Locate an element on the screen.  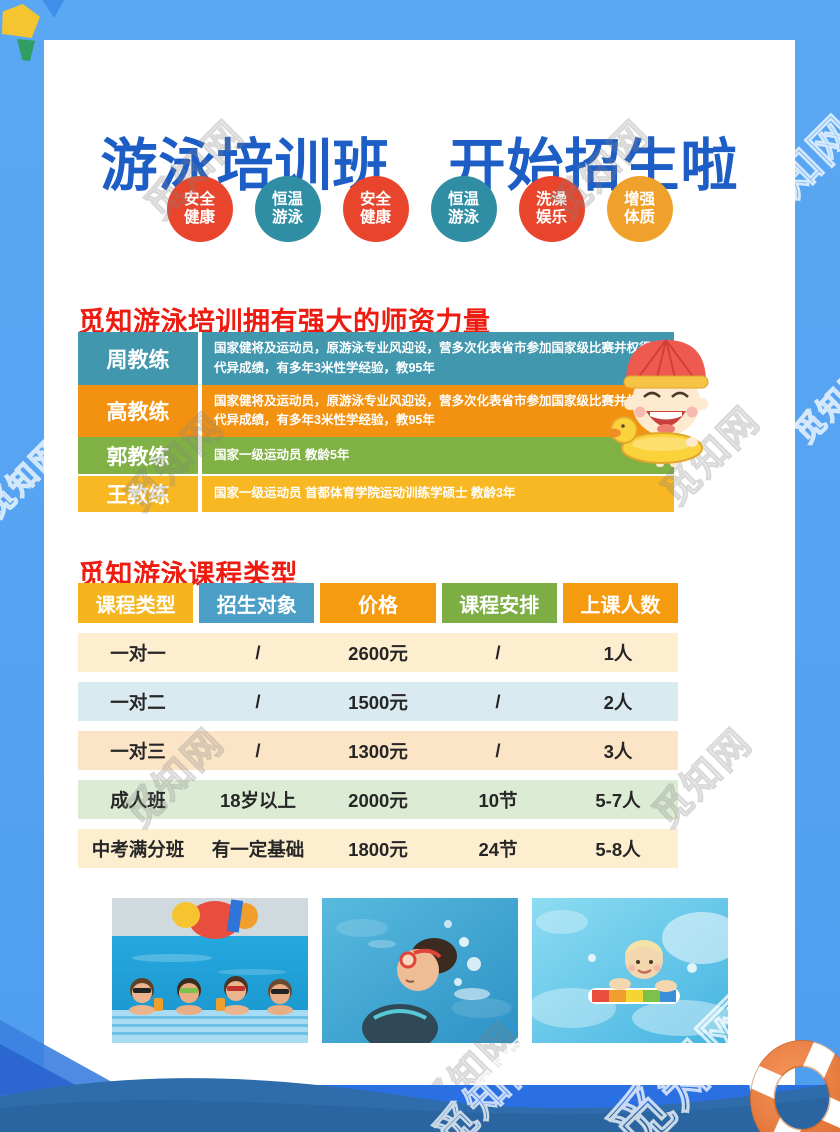
cell: 2600元 is located at coordinates (378, 653).